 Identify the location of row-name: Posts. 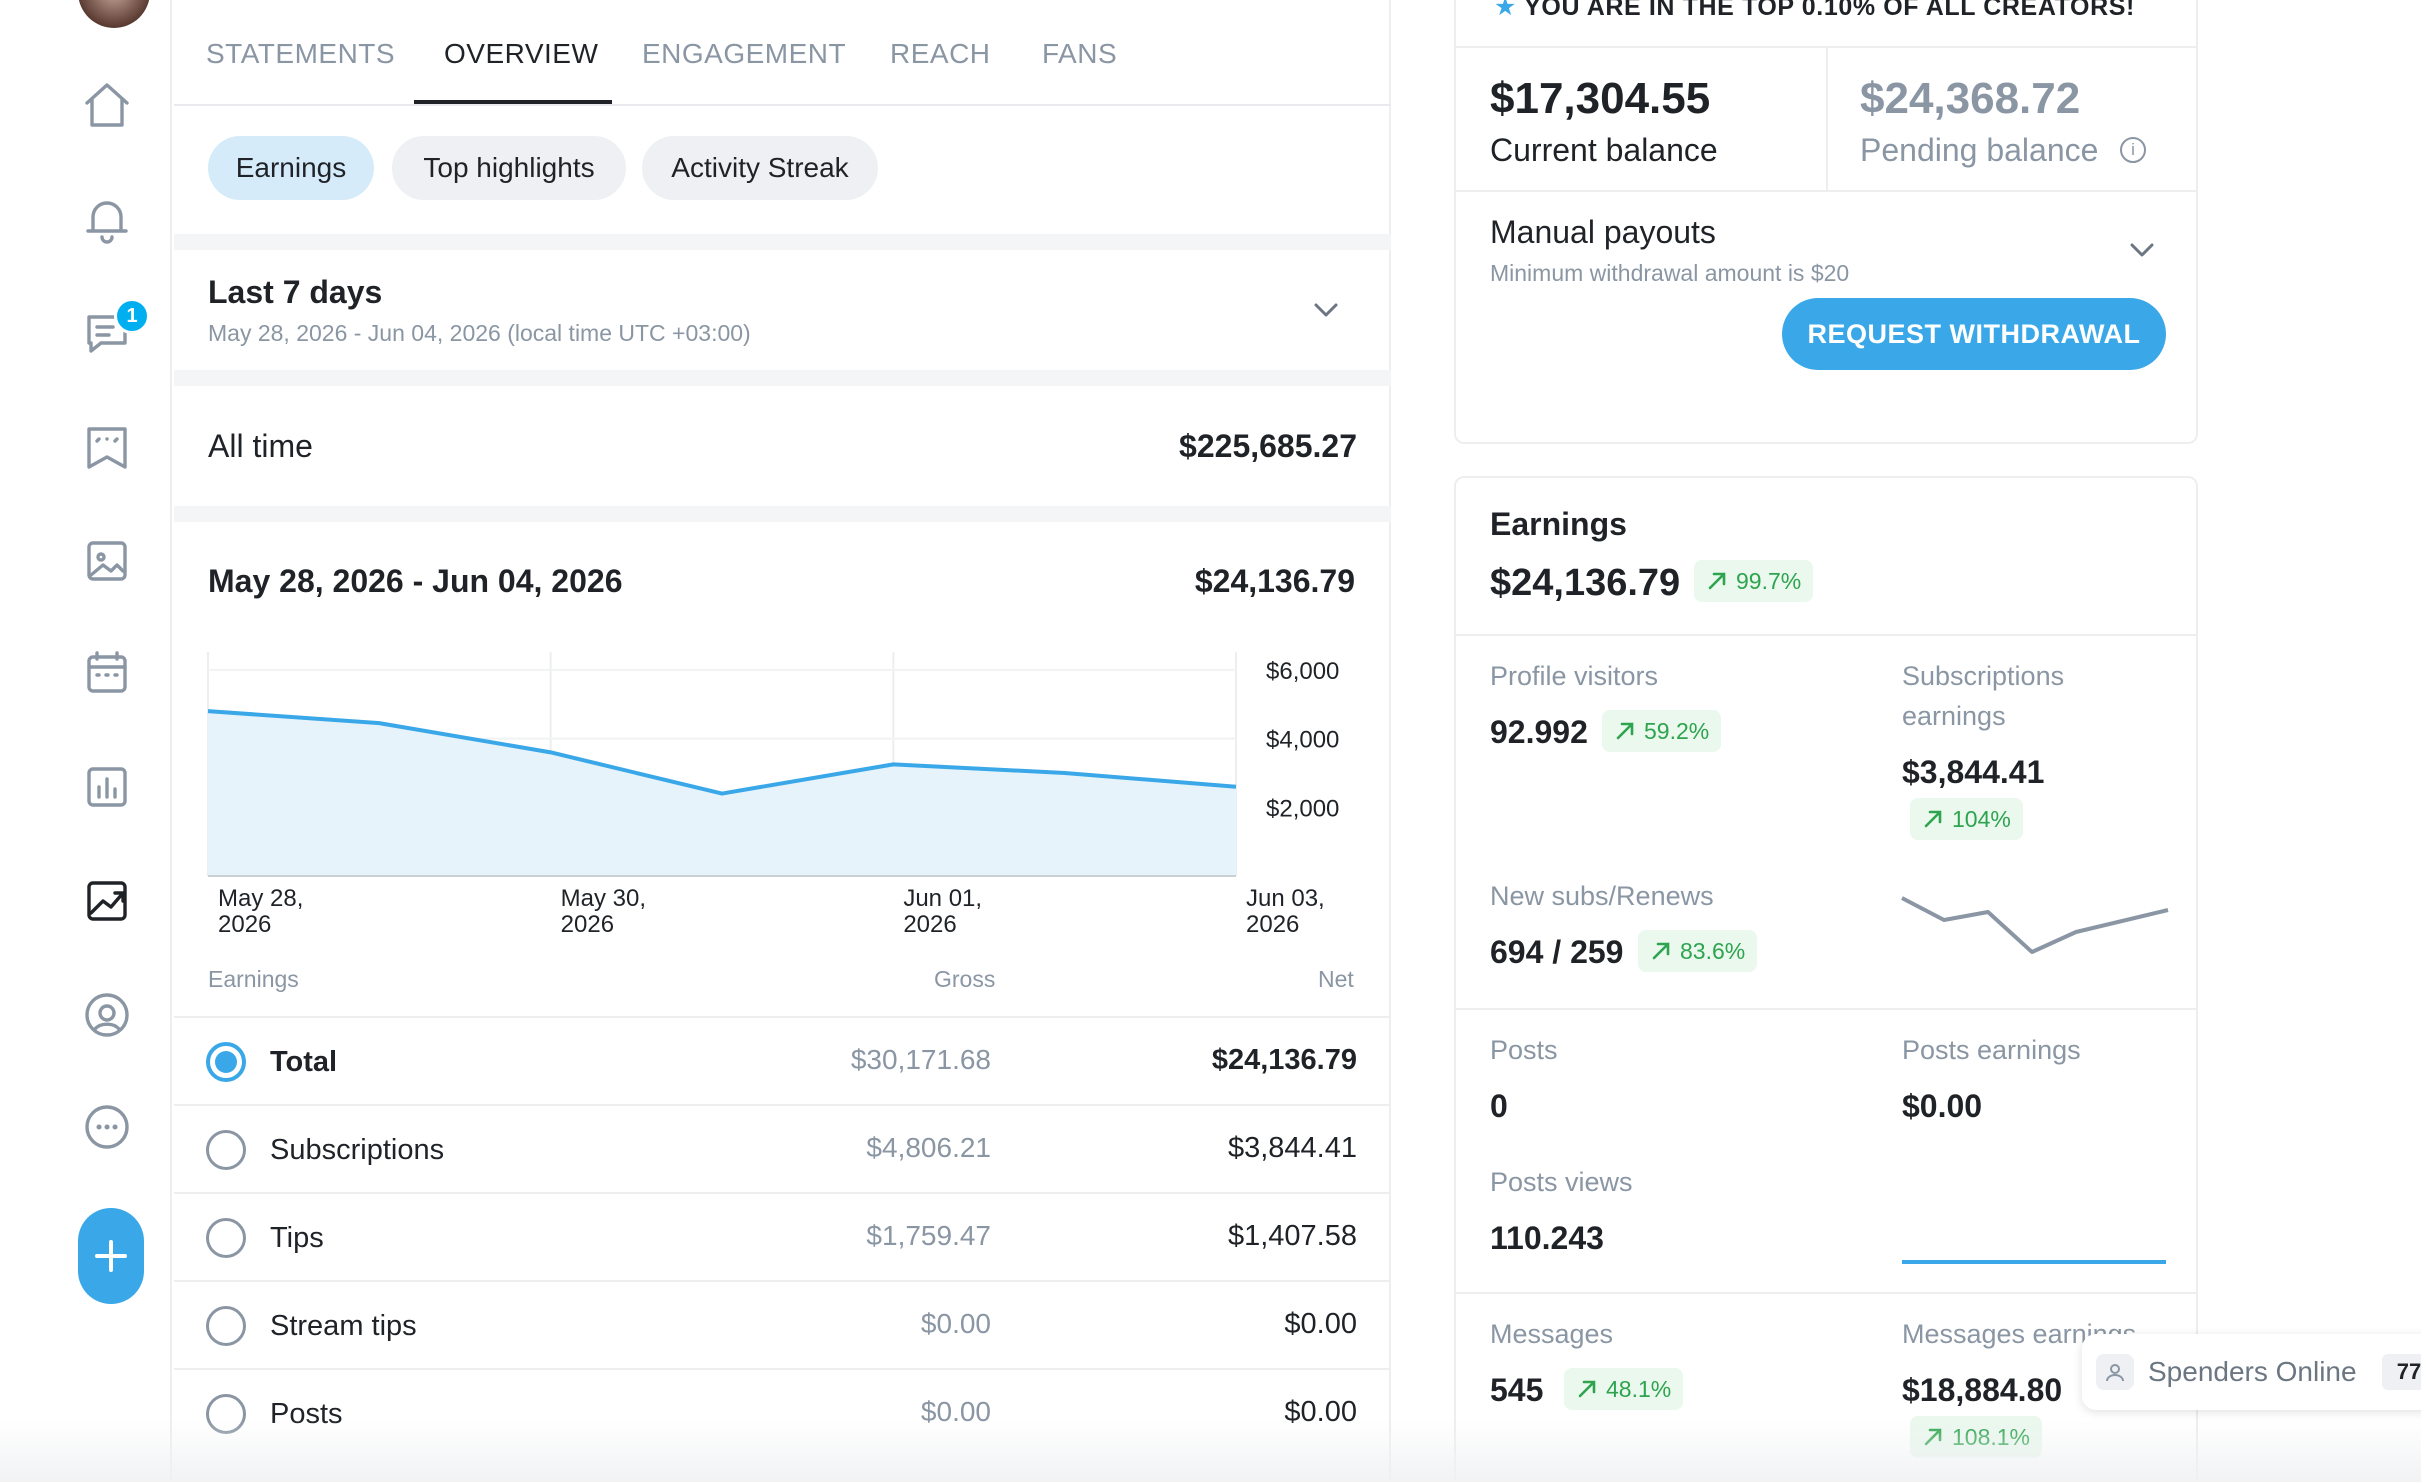
(306, 1414).